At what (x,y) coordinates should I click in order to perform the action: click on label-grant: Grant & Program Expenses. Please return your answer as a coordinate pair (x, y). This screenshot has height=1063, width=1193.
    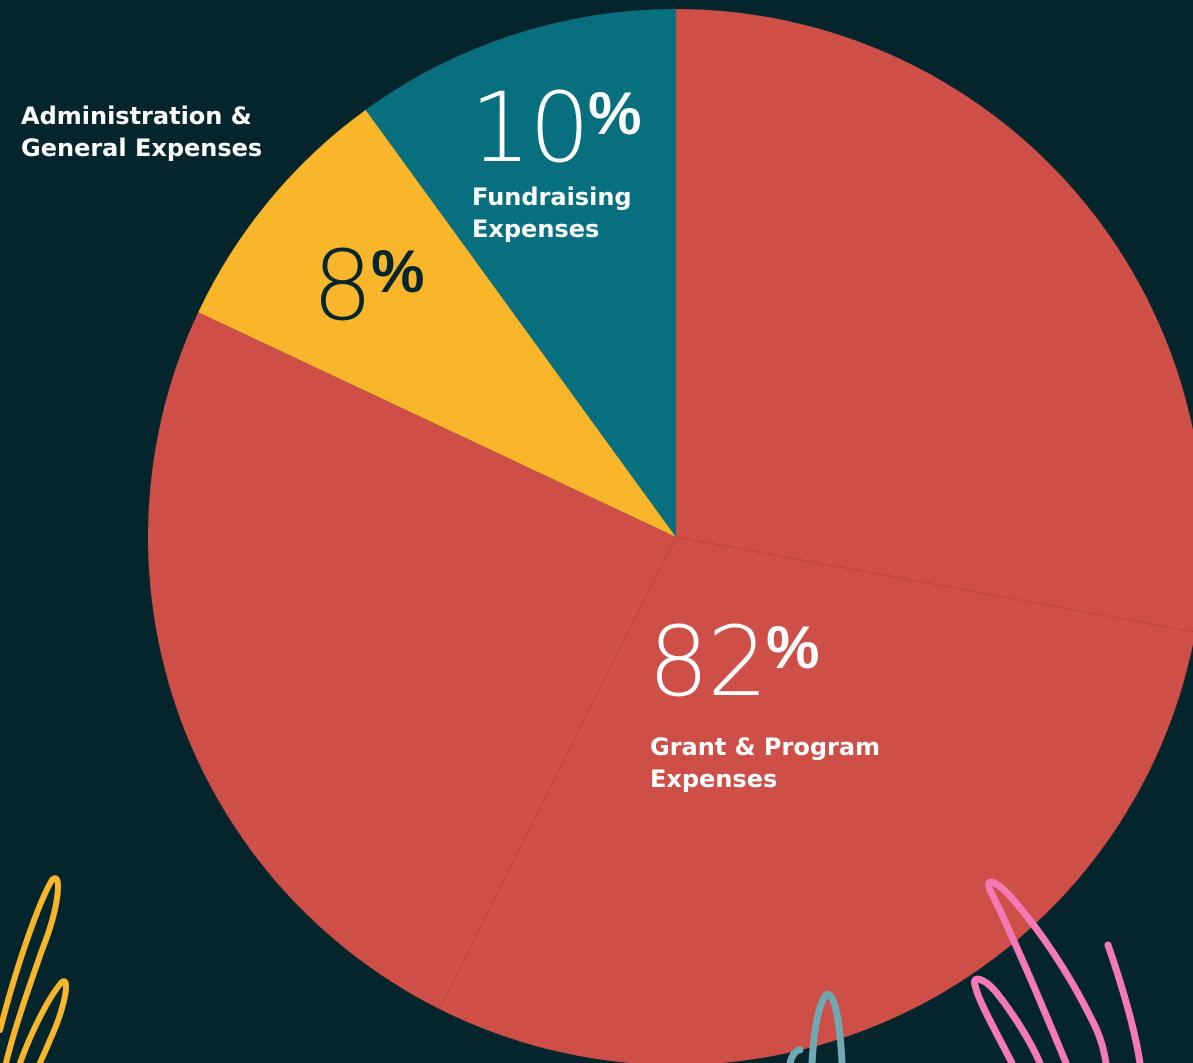
    Looking at the image, I should click on (765, 763).